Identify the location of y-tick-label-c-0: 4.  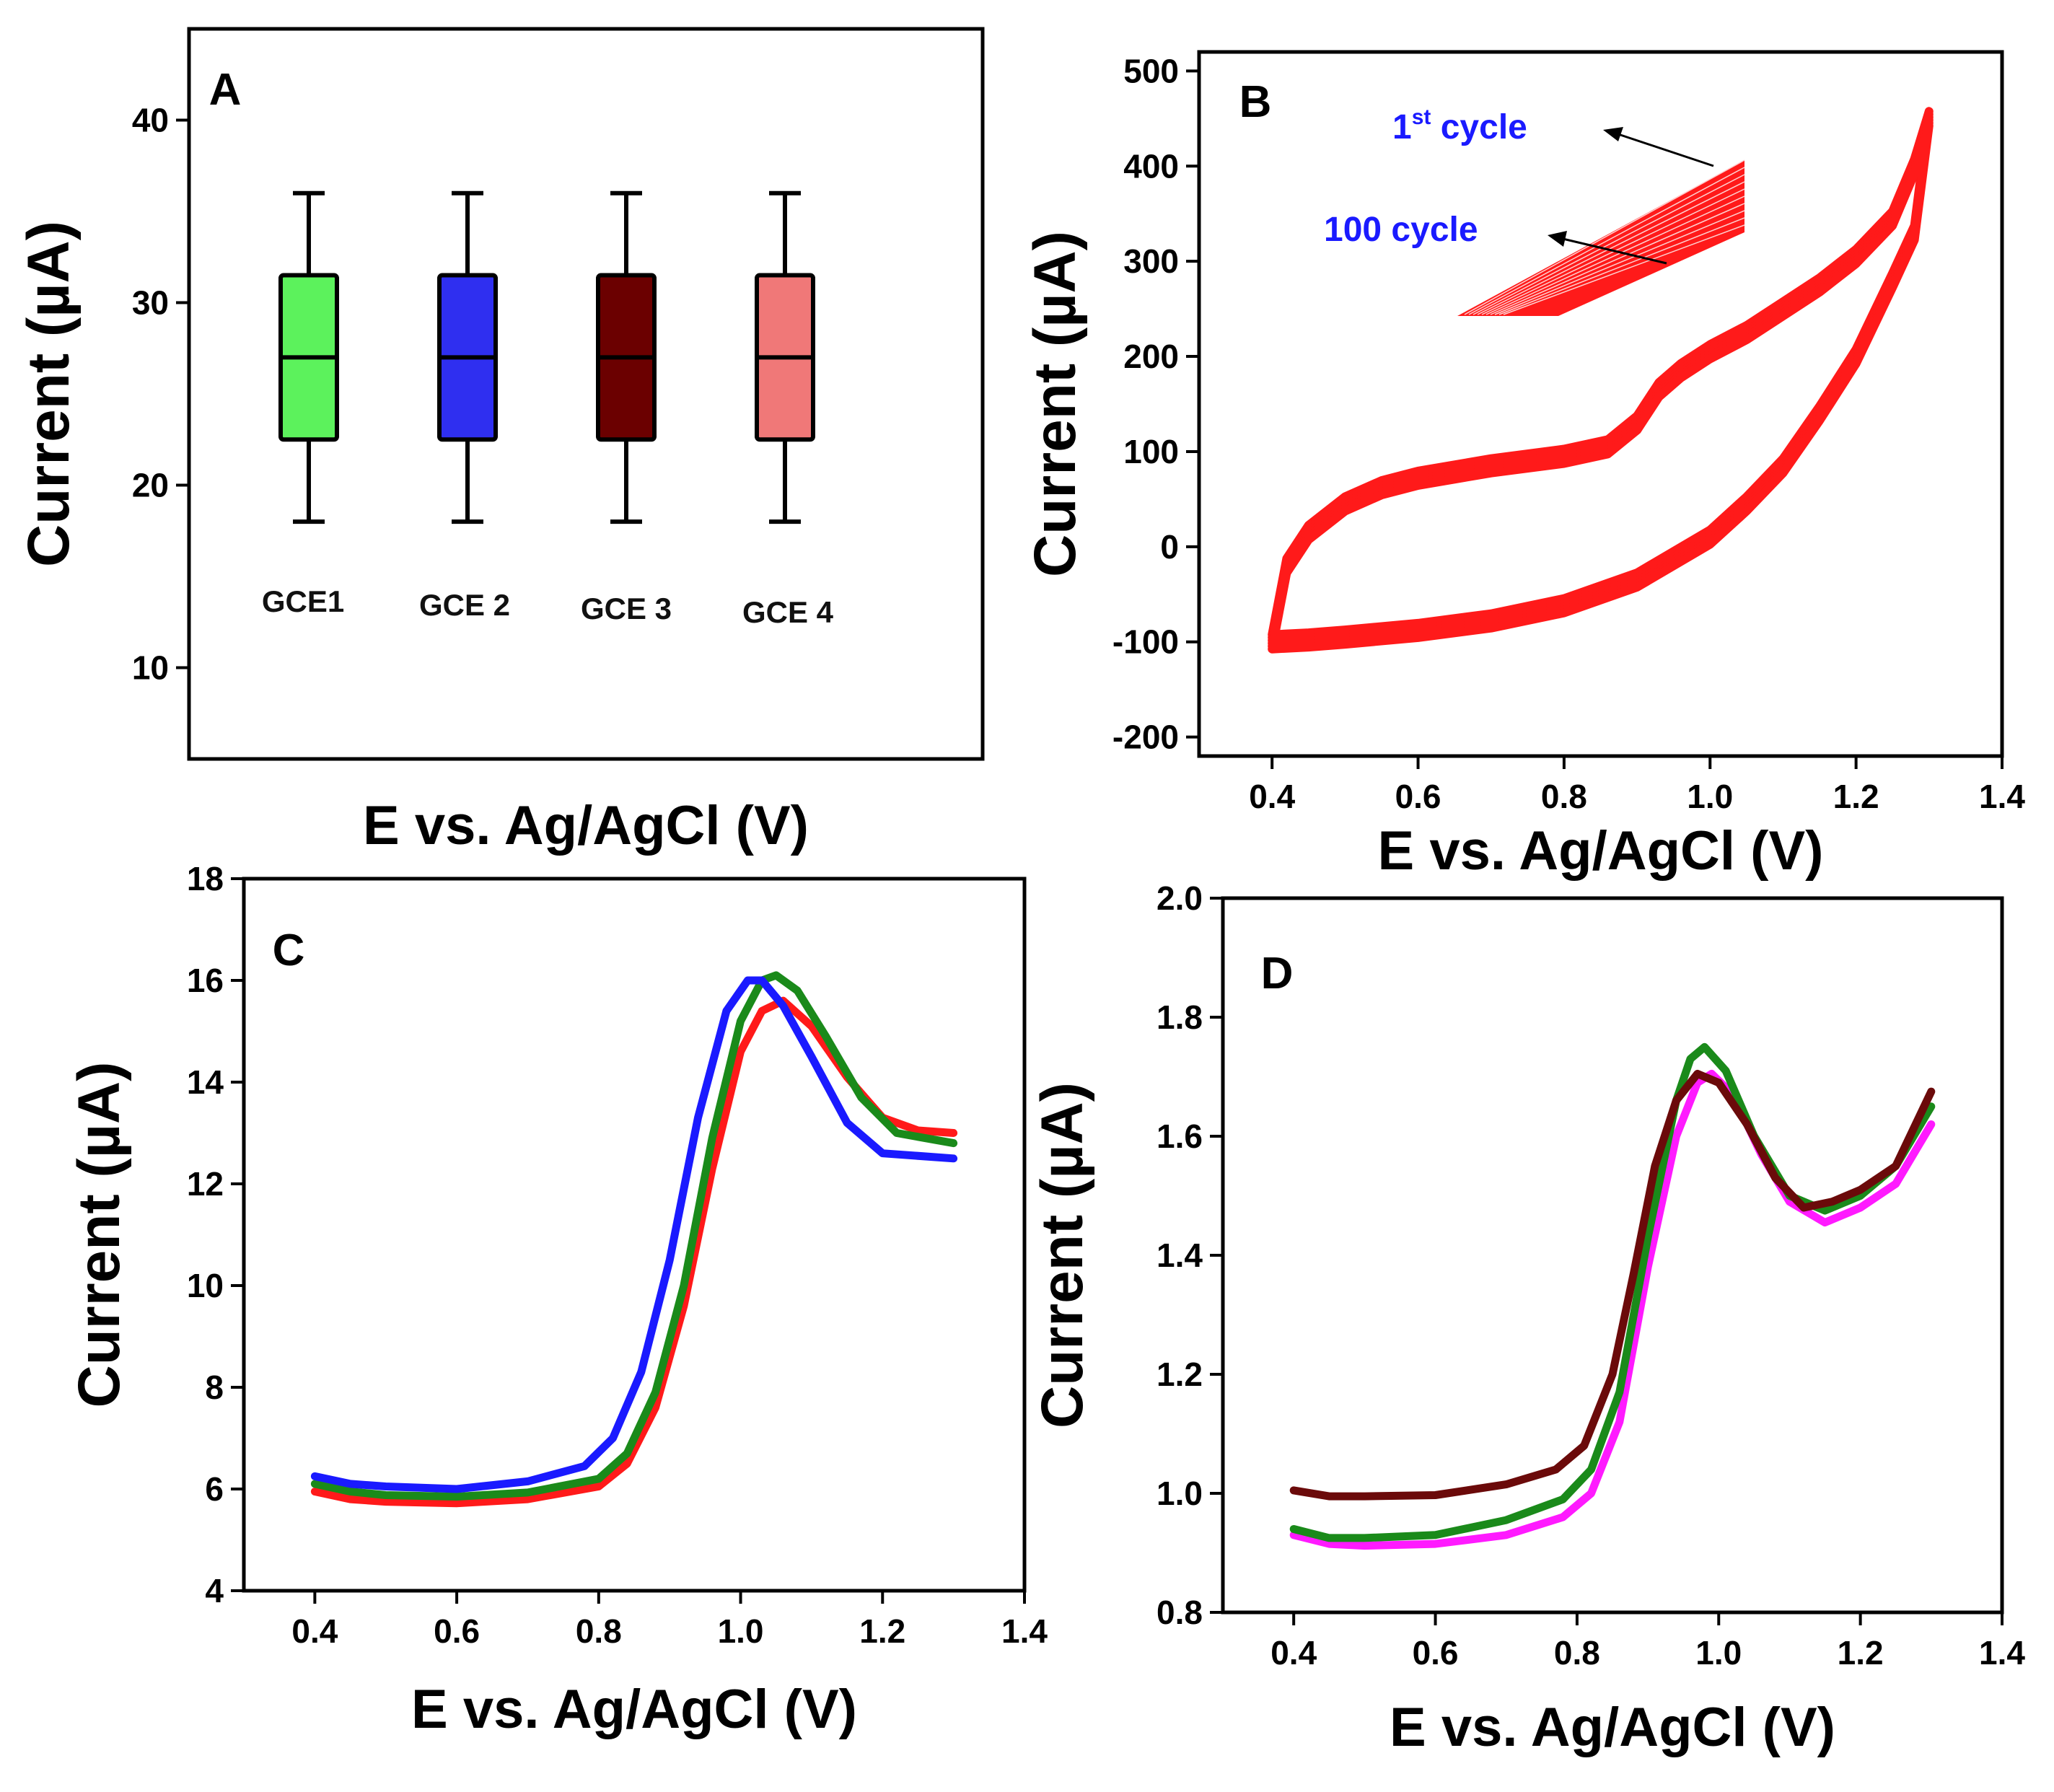
(214, 1590).